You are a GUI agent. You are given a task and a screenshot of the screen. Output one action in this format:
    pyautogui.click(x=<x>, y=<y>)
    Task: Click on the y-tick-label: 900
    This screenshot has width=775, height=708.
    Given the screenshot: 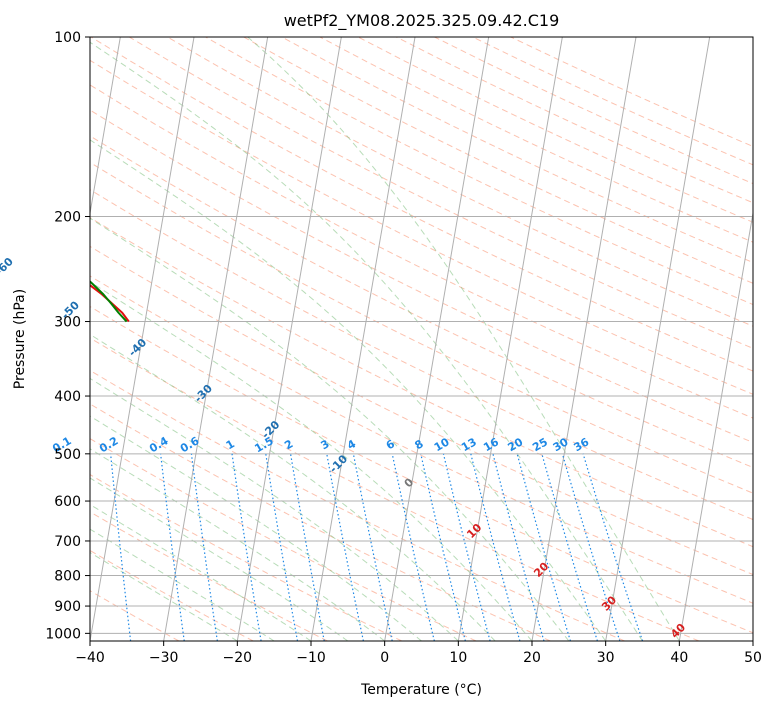 What is the action you would take?
    pyautogui.click(x=67, y=607)
    